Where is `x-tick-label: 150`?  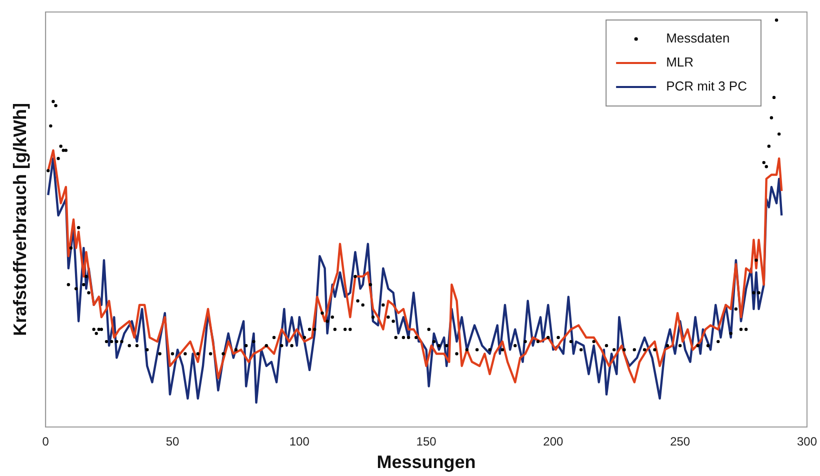
x-tick-label: 150 is located at coordinates (426, 441).